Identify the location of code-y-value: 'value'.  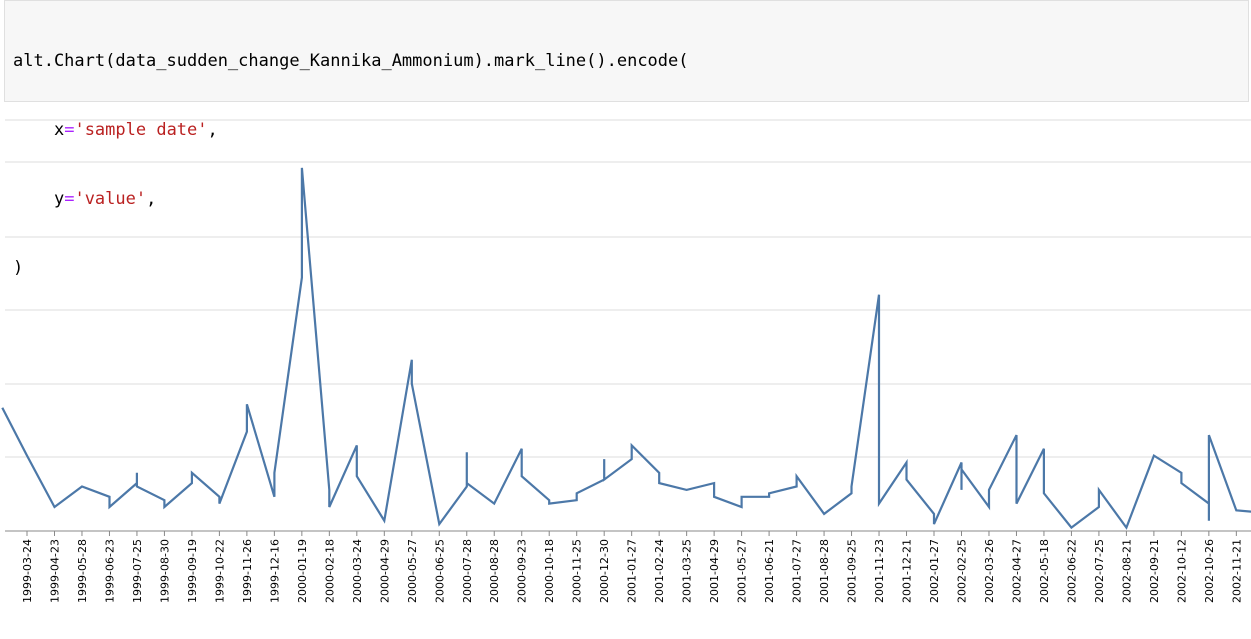
(110, 199).